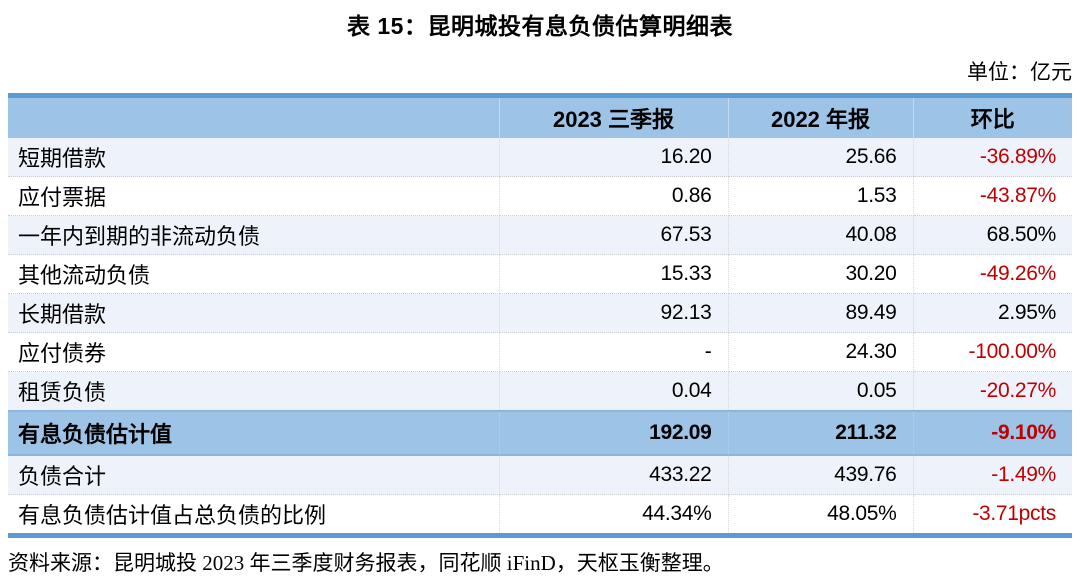  Describe the element at coordinates (254, 116) in the screenshot. I see `col-header-label` at that location.